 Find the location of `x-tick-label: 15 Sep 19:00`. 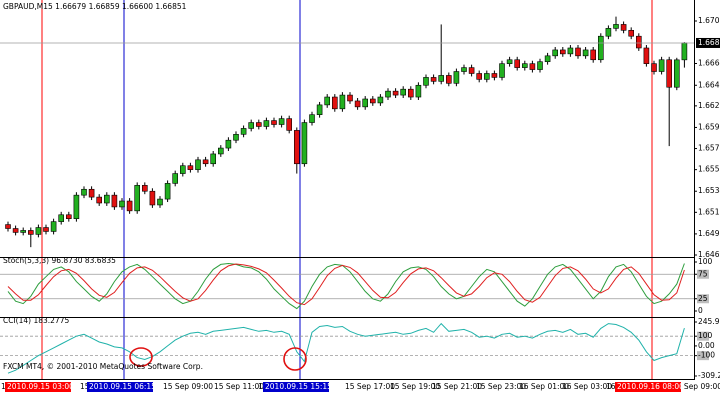

x-tick-label: 15 Sep 19:00 is located at coordinates (415, 386).